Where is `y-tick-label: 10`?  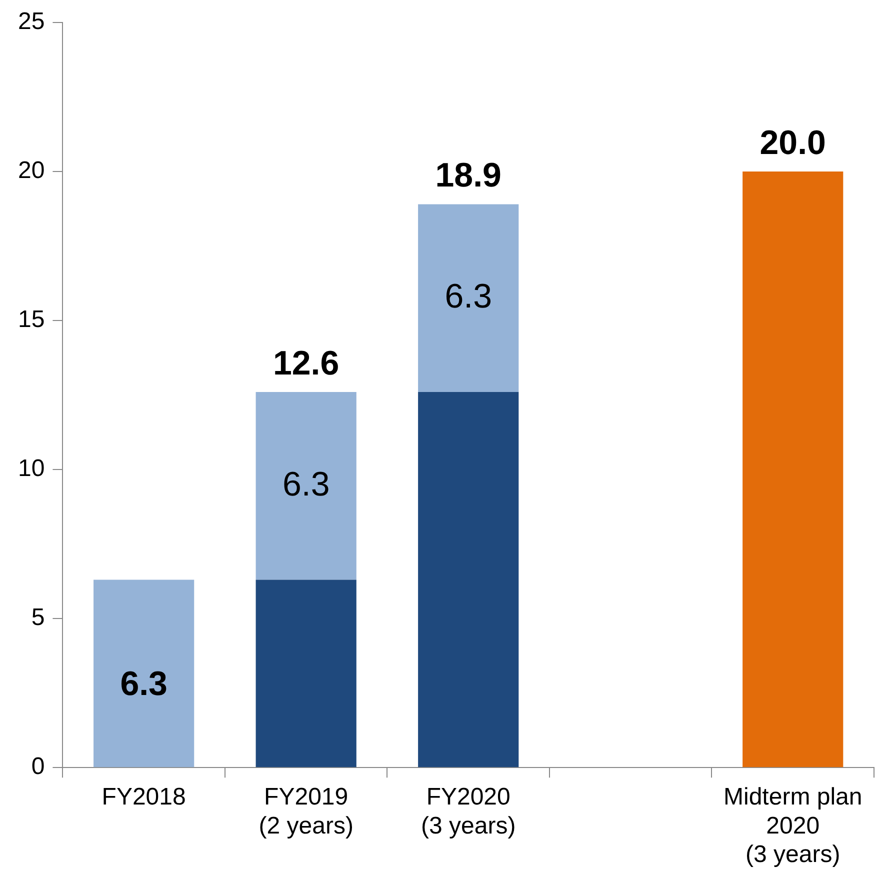 y-tick-label: 10 is located at coordinates (31, 468).